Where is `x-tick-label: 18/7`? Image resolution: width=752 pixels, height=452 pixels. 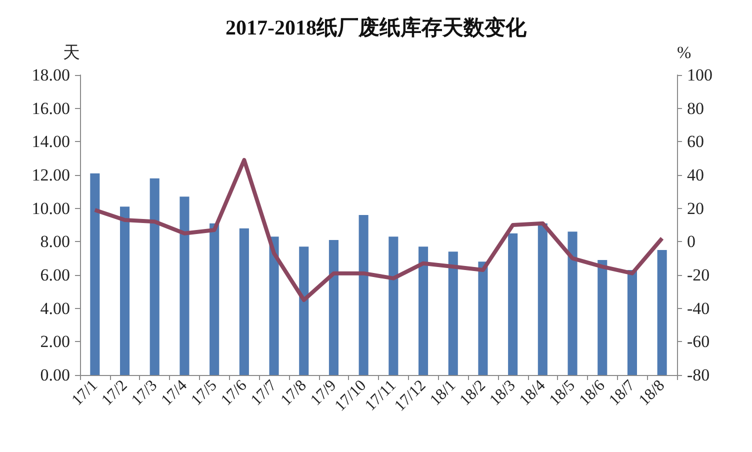
x-tick-label: 18/7 is located at coordinates (622, 393).